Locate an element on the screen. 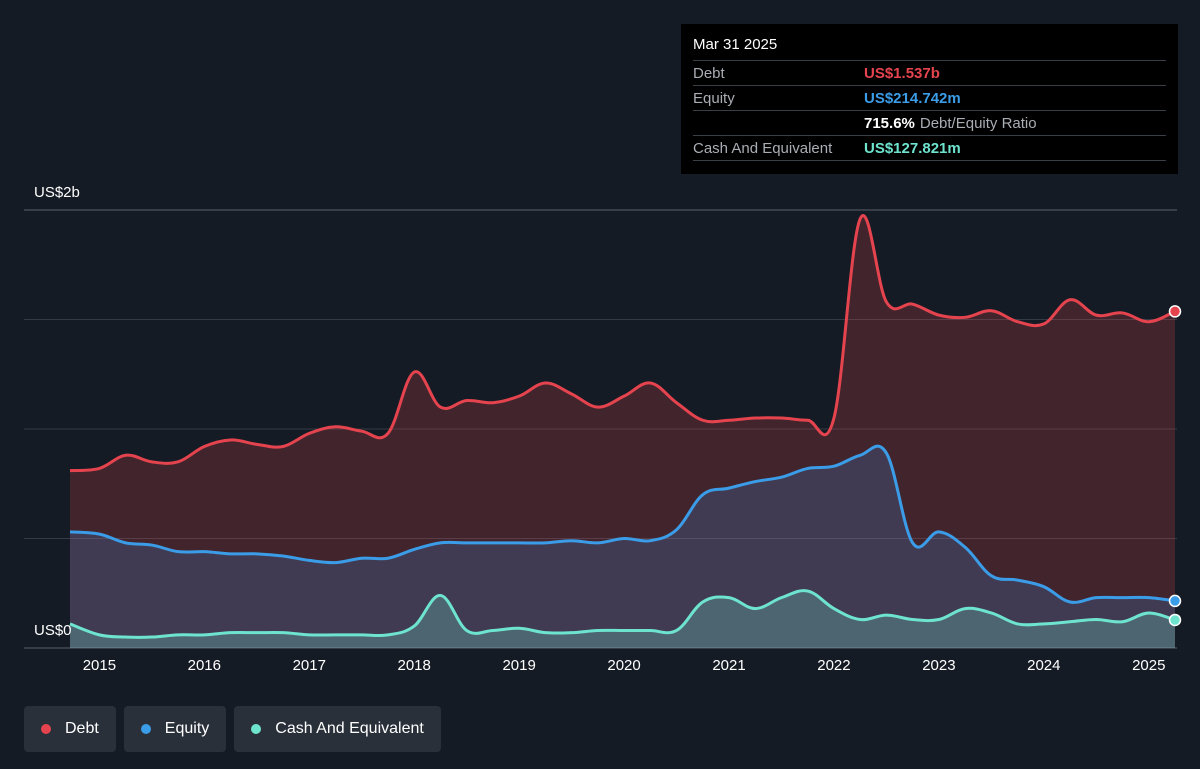  legend-item-cash: Cash And Equivalent is located at coordinates (337, 729).